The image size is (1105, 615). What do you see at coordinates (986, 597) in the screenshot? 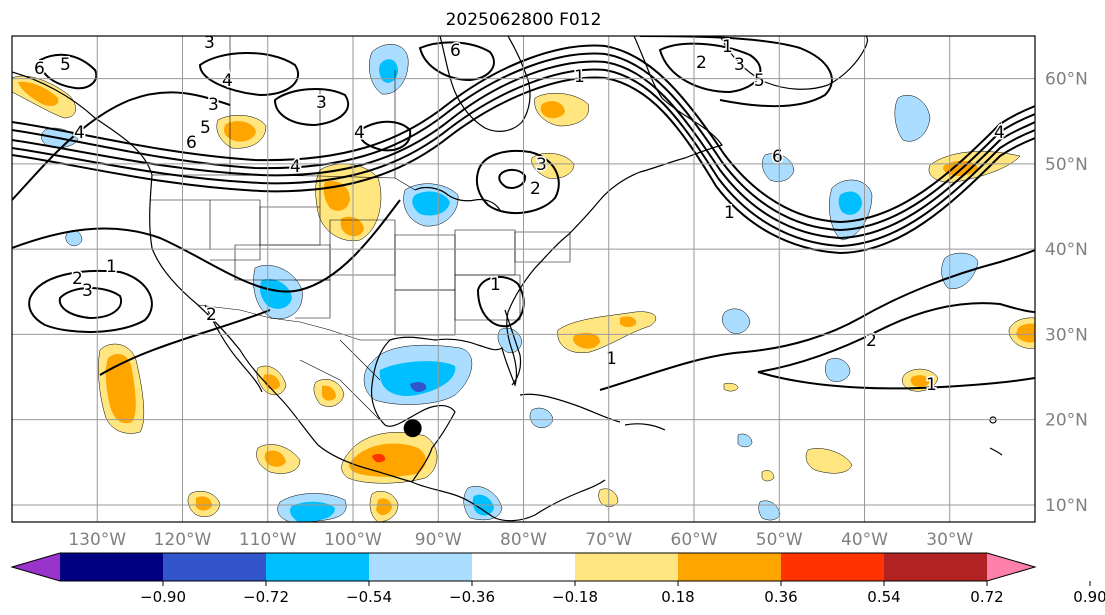
I see `colorbar-tick-label: 0.72` at bounding box center [986, 597].